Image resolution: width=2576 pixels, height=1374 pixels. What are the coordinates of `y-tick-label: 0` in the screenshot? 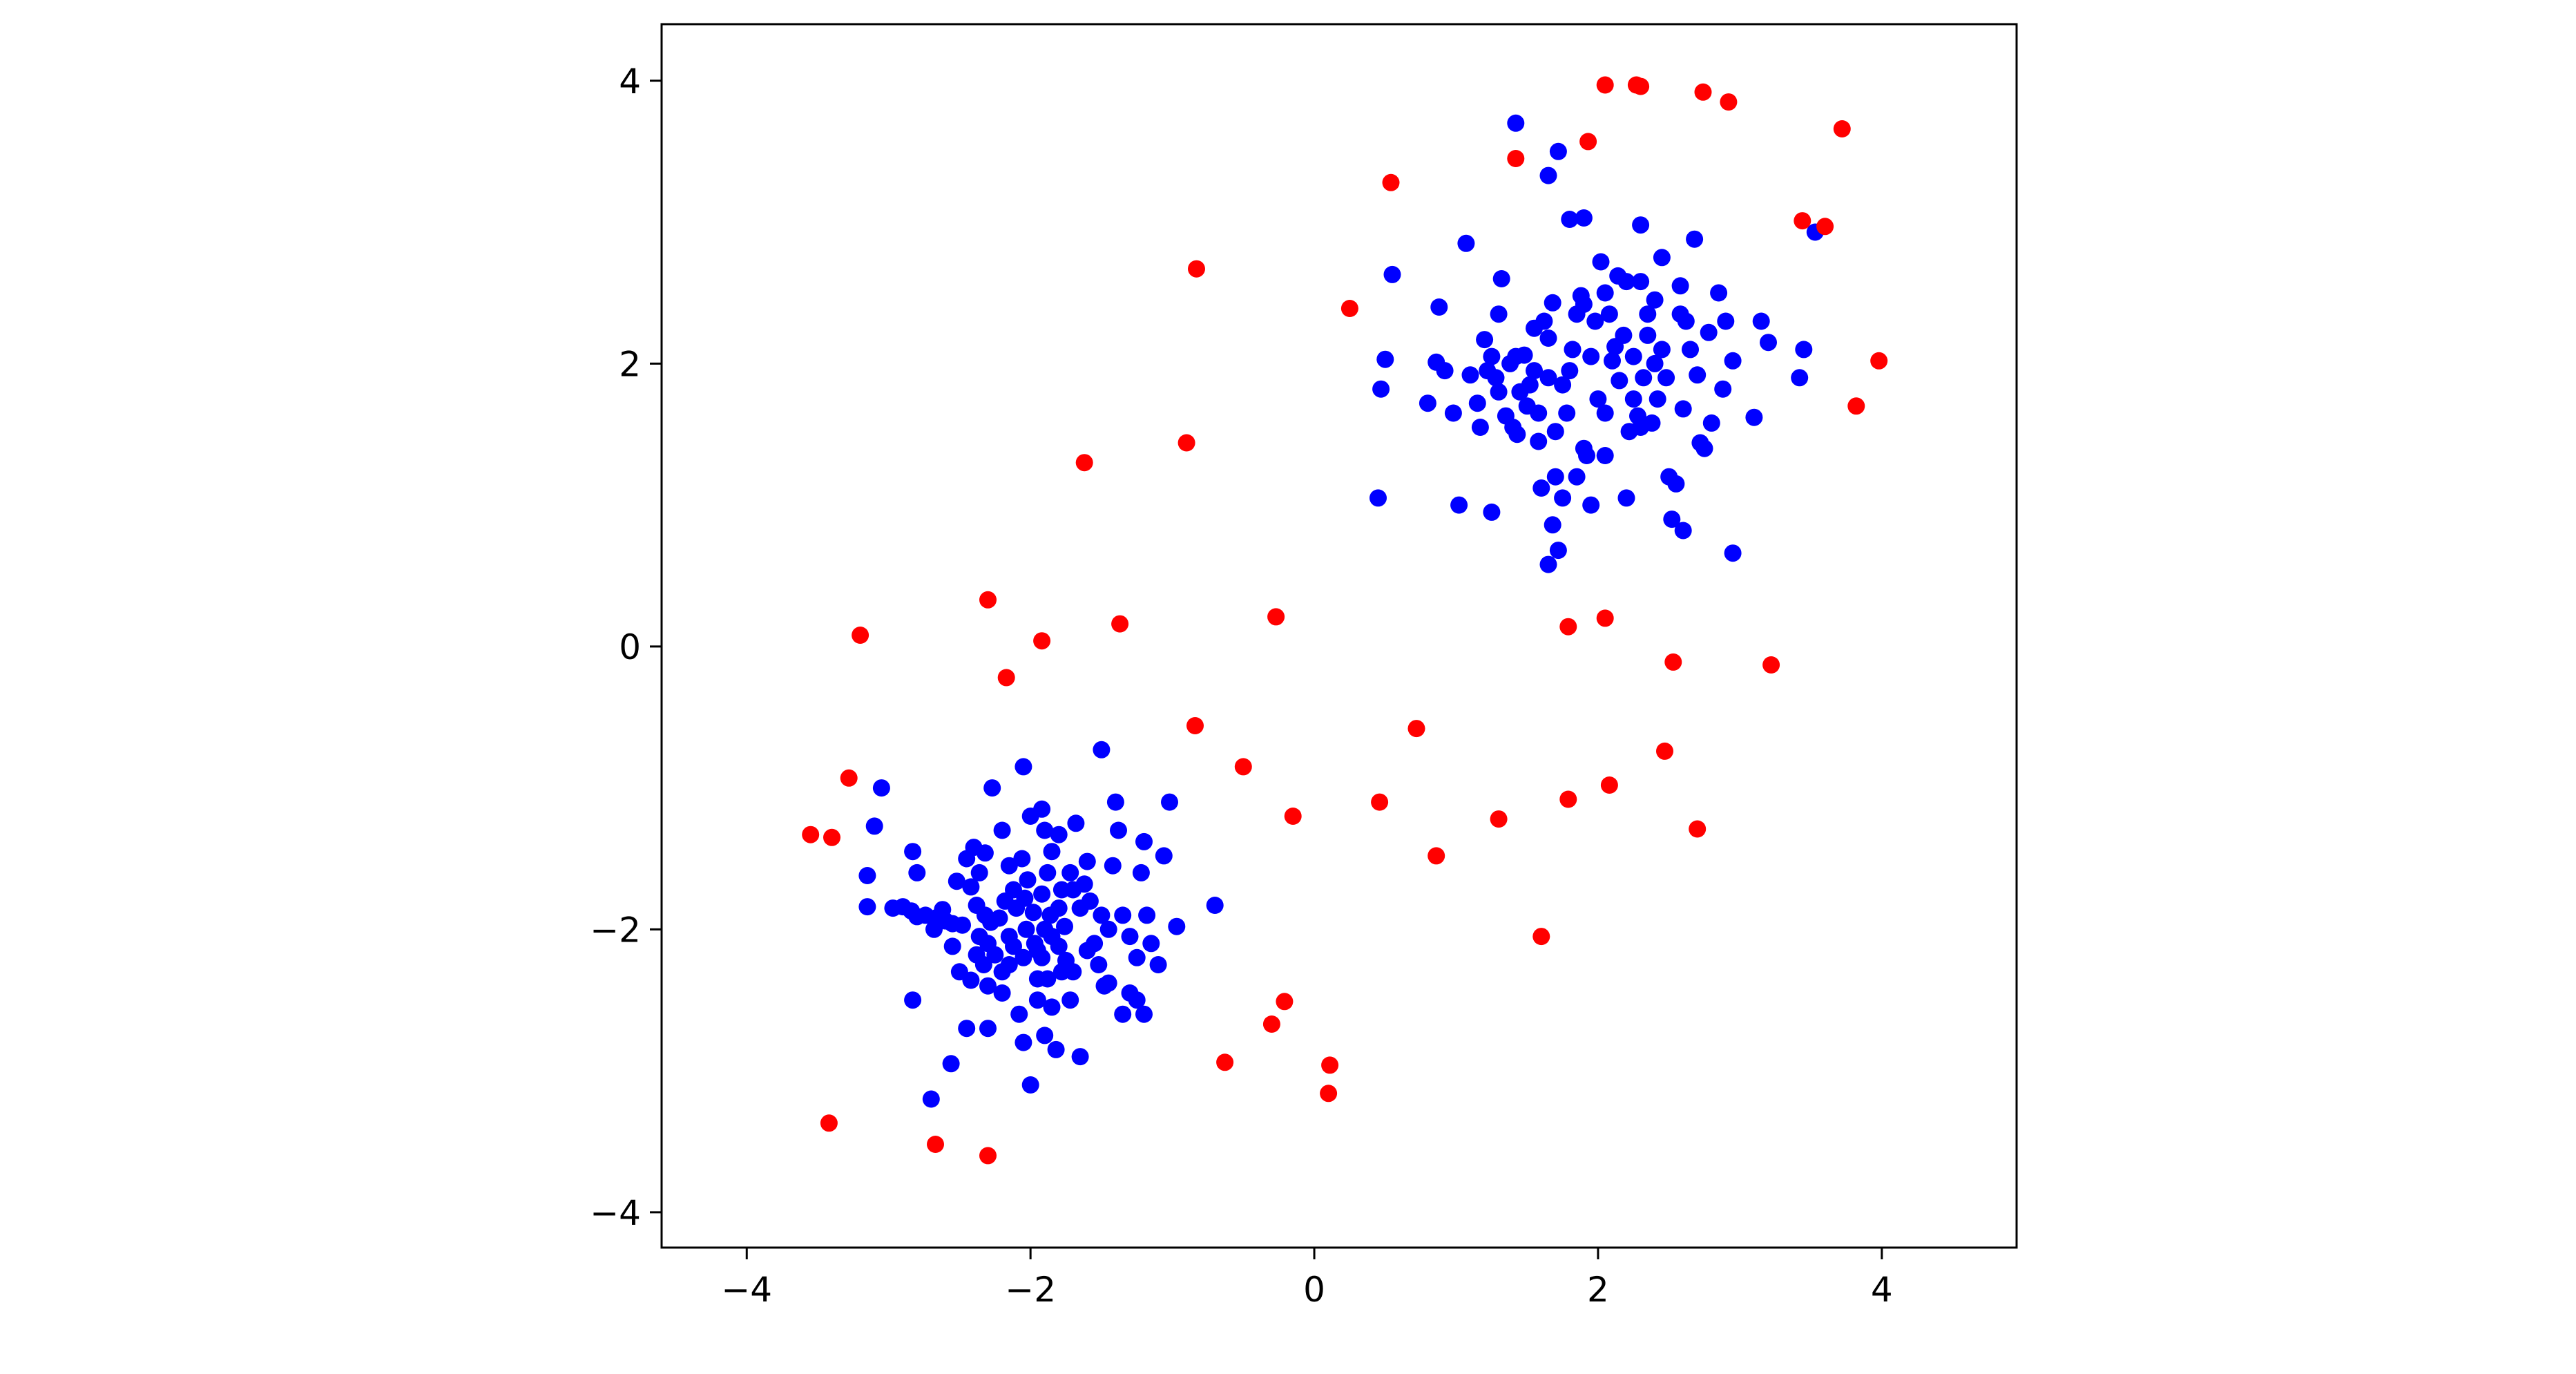 It's located at (630, 647).